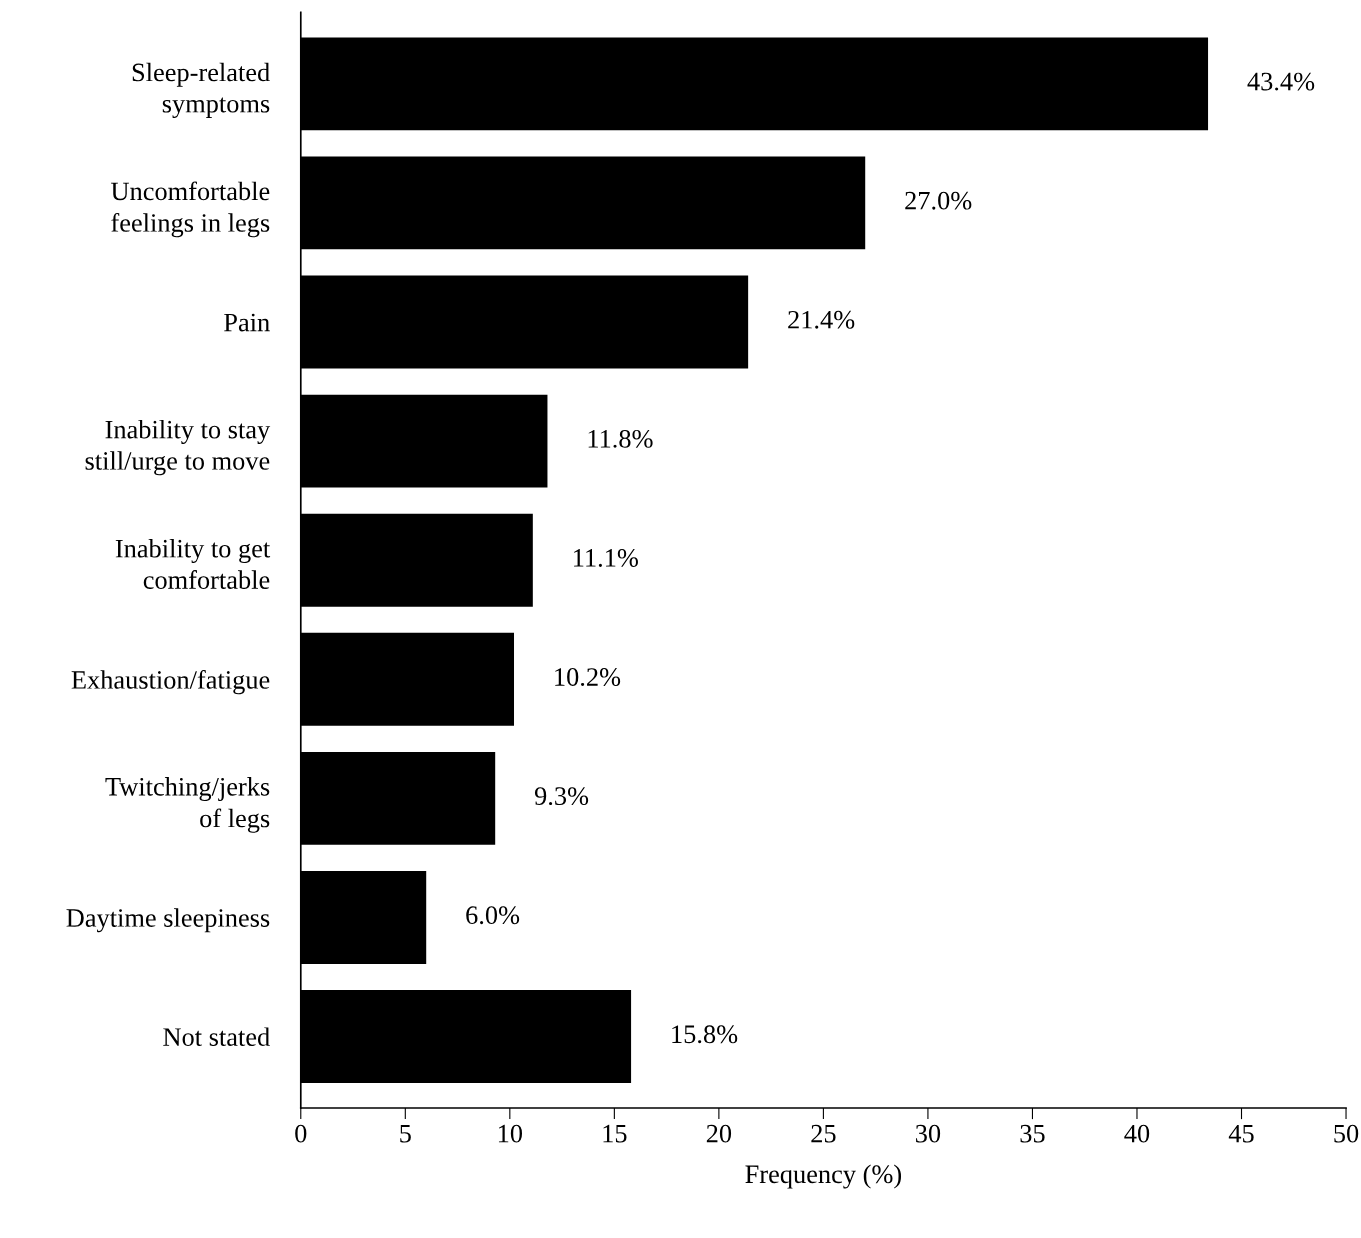 The height and width of the screenshot is (1238, 1361). What do you see at coordinates (719, 1133) in the screenshot?
I see `x-tick-label: 20` at bounding box center [719, 1133].